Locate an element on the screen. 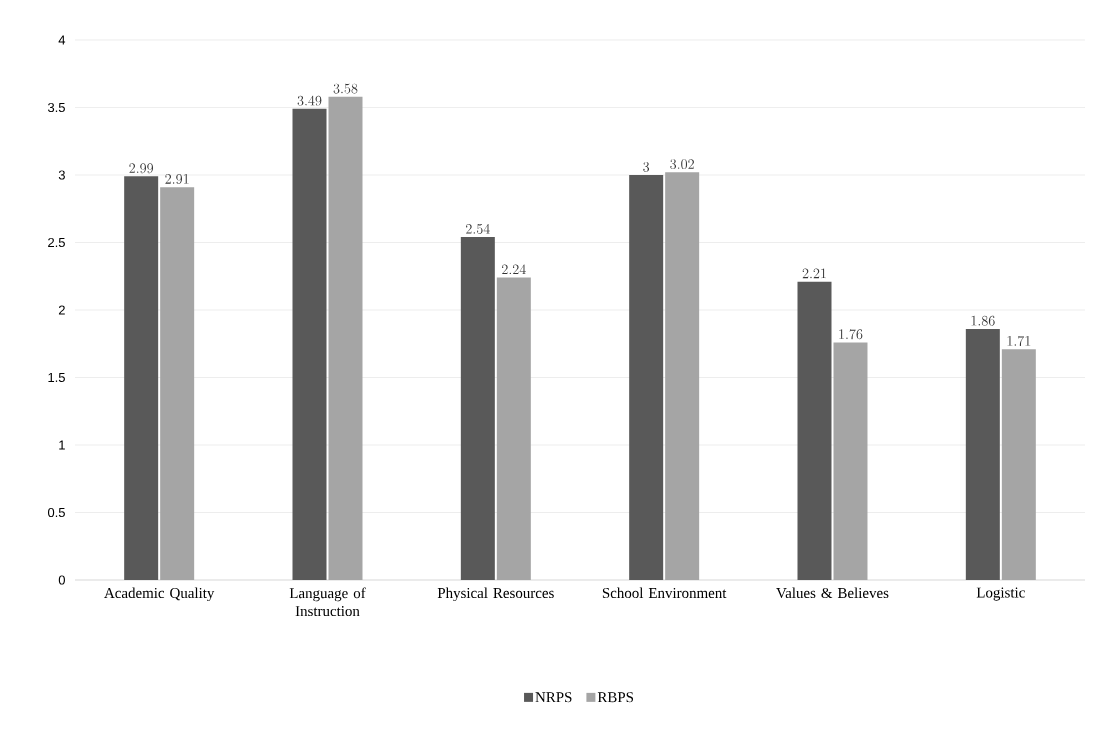 The width and height of the screenshot is (1097, 731). x-tick-label: Values & Believes is located at coordinates (832, 593).